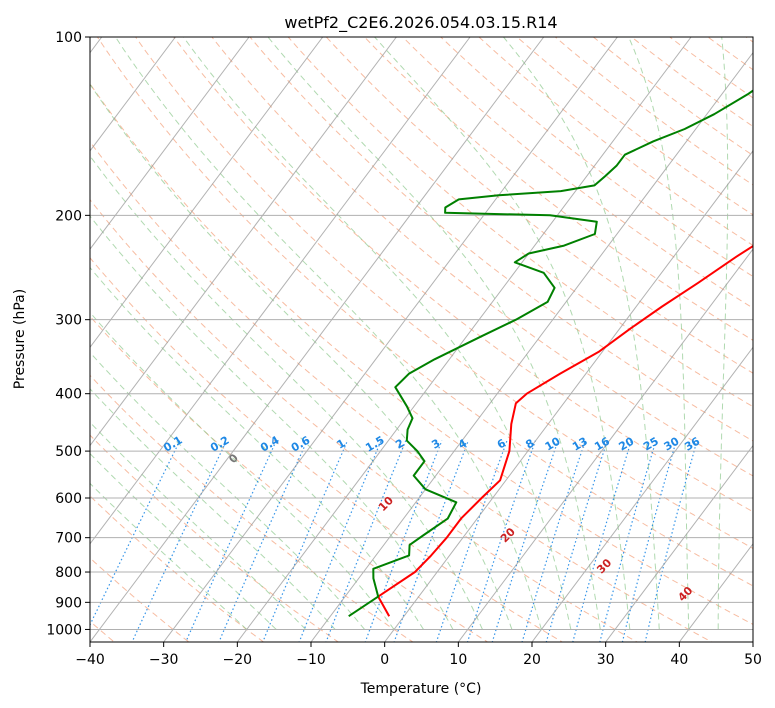 The image size is (775, 708). What do you see at coordinates (68, 38) in the screenshot?
I see `y-tick-label: 100` at bounding box center [68, 38].